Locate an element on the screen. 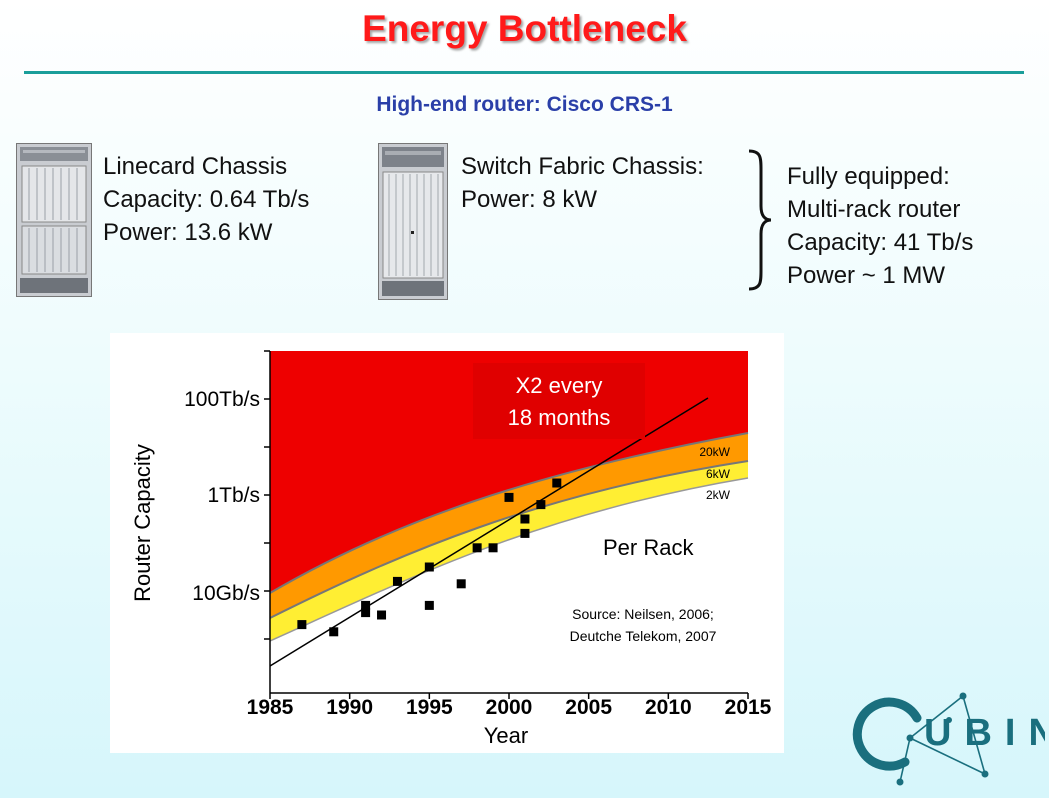 Image resolution: width=1049 pixels, height=798 pixels. x-tick-label-1985: 1985 is located at coordinates (270, 707).